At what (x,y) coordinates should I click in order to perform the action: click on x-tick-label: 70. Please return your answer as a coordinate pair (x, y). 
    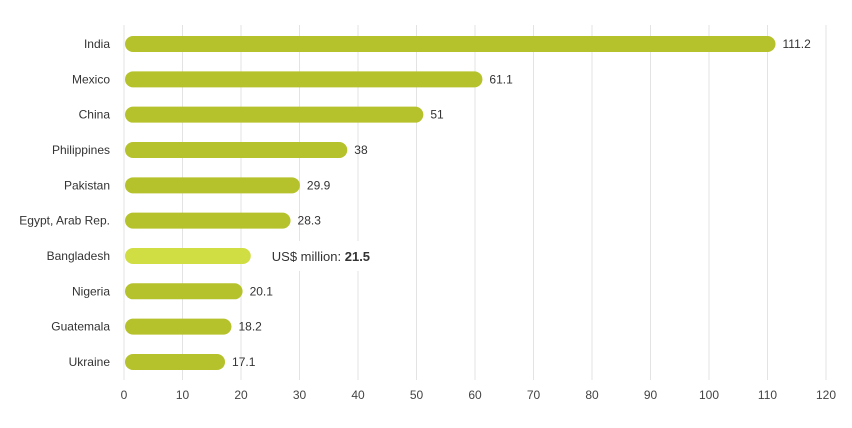
    Looking at the image, I should click on (534, 395).